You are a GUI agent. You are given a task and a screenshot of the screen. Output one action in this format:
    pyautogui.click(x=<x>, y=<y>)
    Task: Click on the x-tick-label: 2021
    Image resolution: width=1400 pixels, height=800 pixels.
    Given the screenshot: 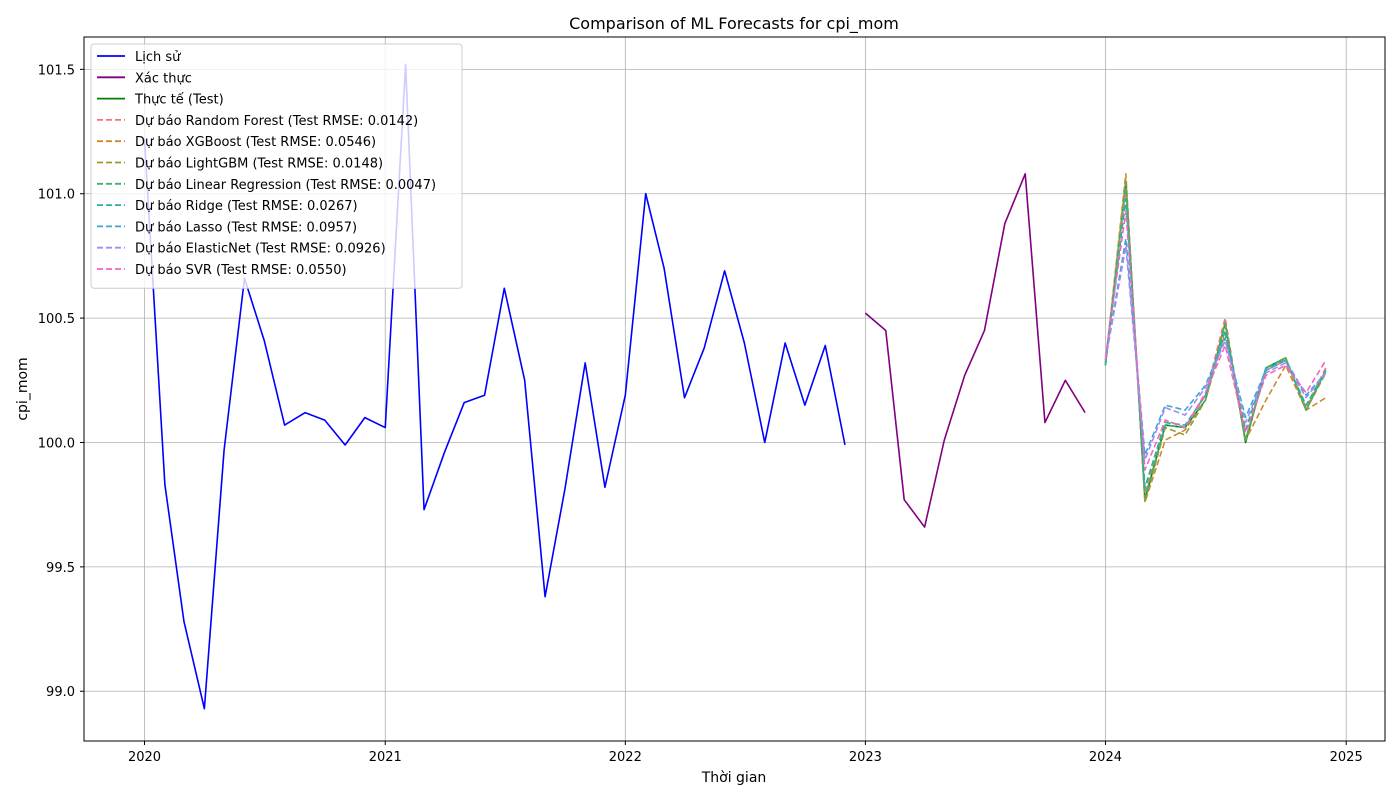 What is the action you would take?
    pyautogui.click(x=385, y=757)
    